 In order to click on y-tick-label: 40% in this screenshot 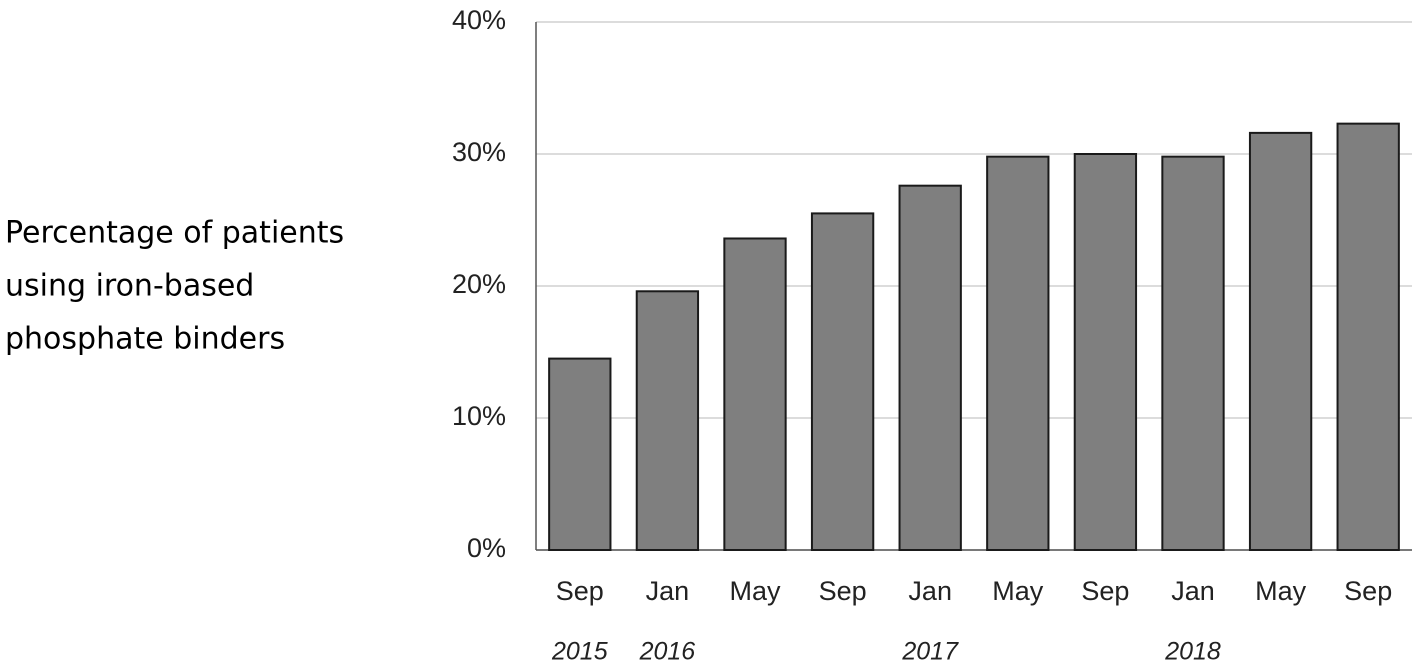, I will do `click(479, 20)`.